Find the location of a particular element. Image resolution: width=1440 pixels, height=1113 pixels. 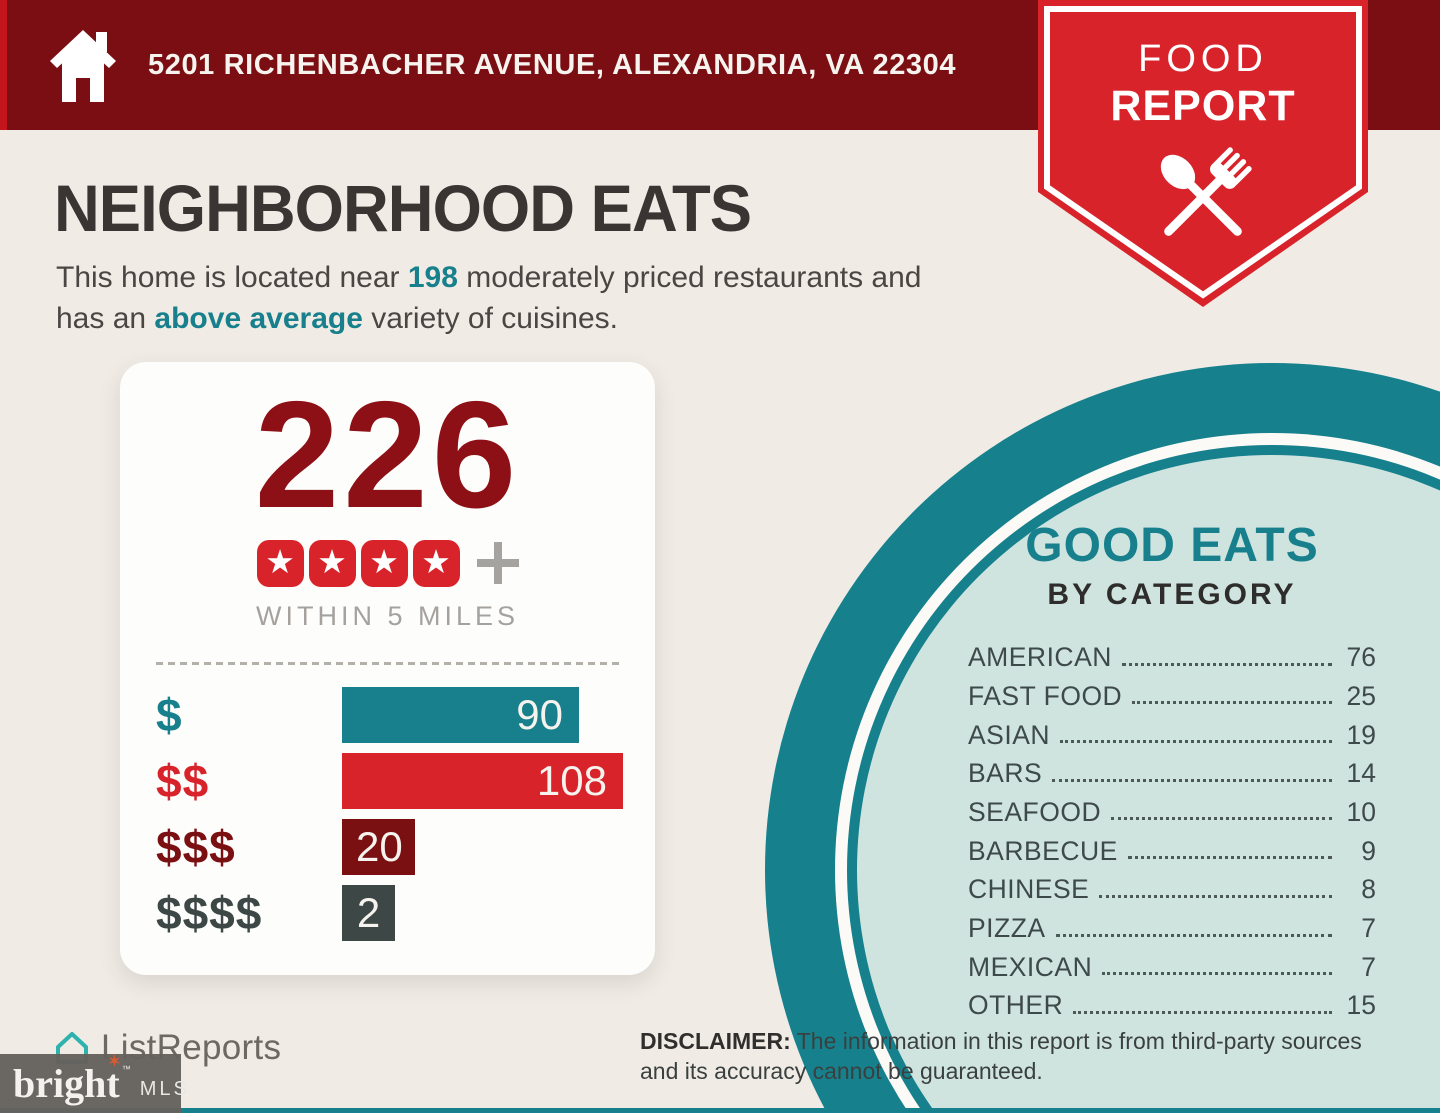

price-tier-value: 20 is located at coordinates (379, 847).